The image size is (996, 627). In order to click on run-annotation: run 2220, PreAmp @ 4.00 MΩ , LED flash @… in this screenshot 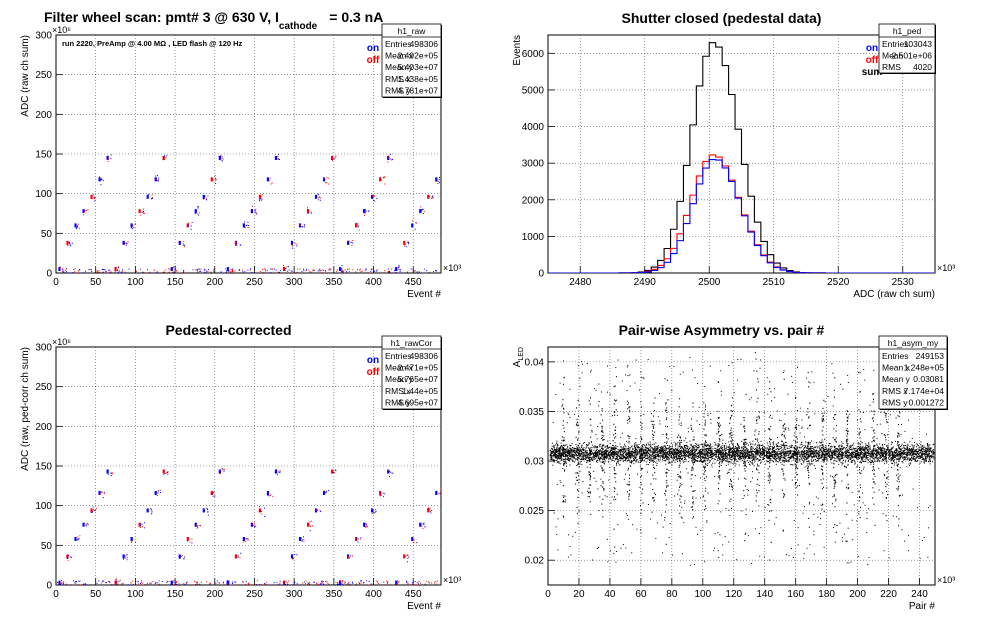, I will do `click(152, 43)`.